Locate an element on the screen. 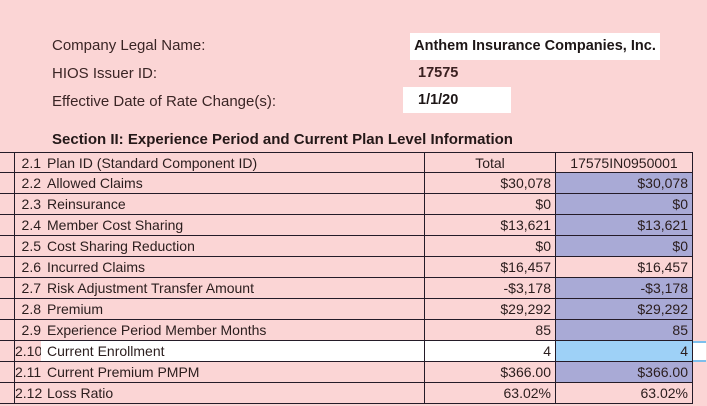 Image resolution: width=707 pixels, height=406 pixels. row-label: Member Cost Sharing is located at coordinates (115, 225).